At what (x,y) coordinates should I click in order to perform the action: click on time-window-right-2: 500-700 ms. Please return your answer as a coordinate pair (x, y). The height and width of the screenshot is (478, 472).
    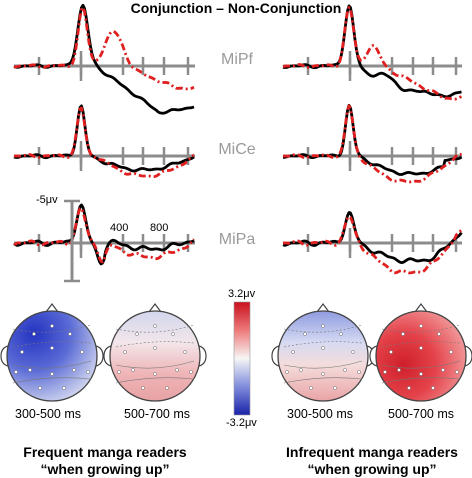
    Looking at the image, I should click on (421, 414).